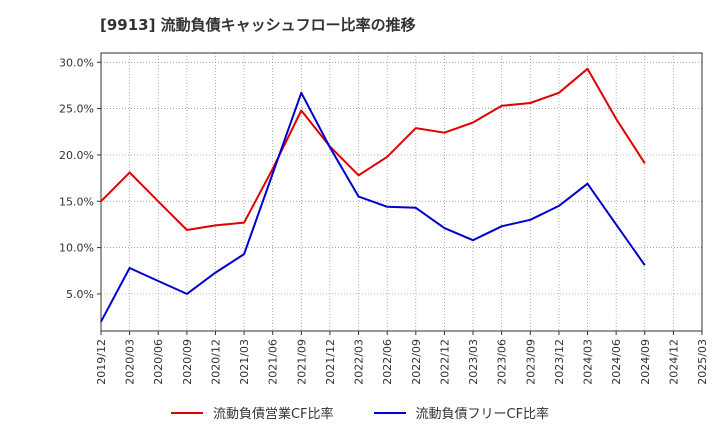 The width and height of the screenshot is (720, 440). What do you see at coordinates (359, 362) in the screenshot?
I see `x-tick-label: 2022/03` at bounding box center [359, 362].